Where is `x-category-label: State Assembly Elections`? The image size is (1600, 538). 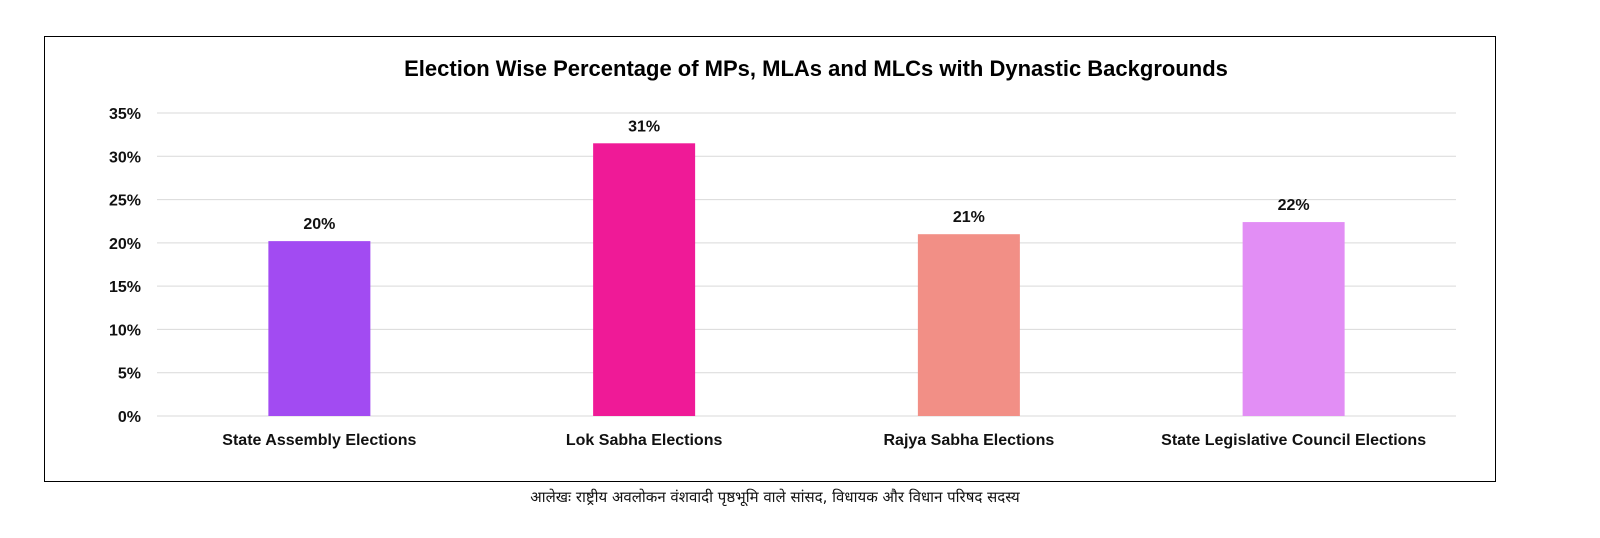 x-category-label: State Assembly Elections is located at coordinates (319, 440).